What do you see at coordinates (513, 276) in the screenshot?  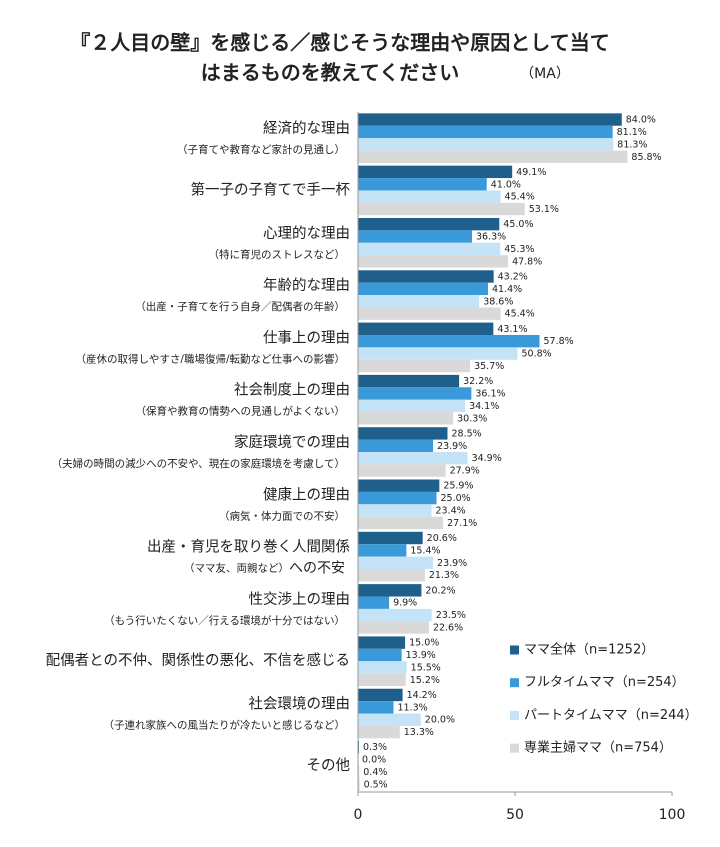 I see `value-label: 43.2%` at bounding box center [513, 276].